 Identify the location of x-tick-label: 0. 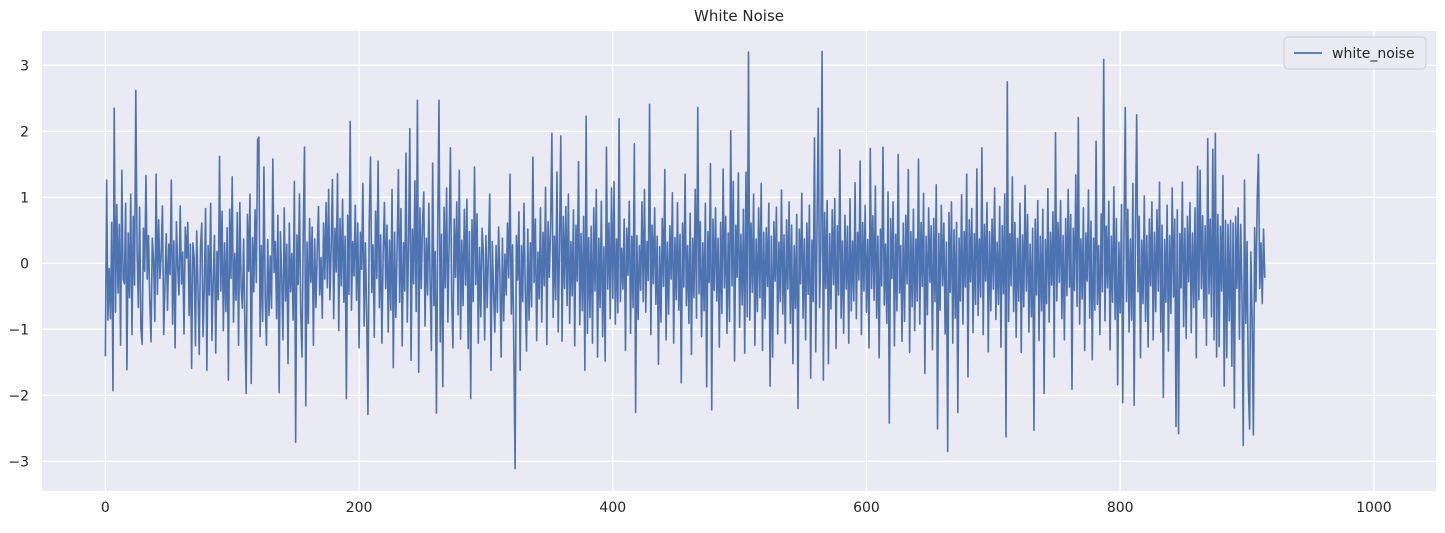
(105, 508).